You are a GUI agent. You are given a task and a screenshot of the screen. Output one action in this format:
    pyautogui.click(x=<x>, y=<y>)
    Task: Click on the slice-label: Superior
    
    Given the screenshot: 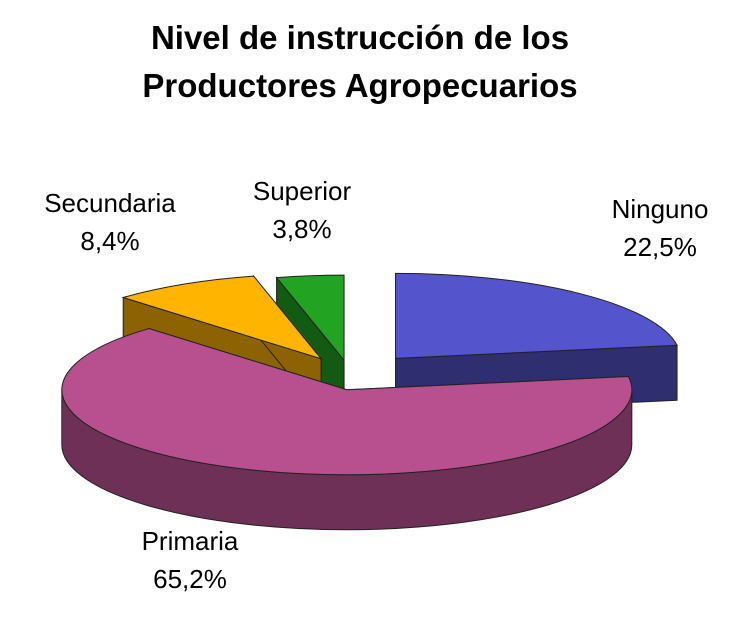 What is the action you would take?
    pyautogui.click(x=302, y=191)
    